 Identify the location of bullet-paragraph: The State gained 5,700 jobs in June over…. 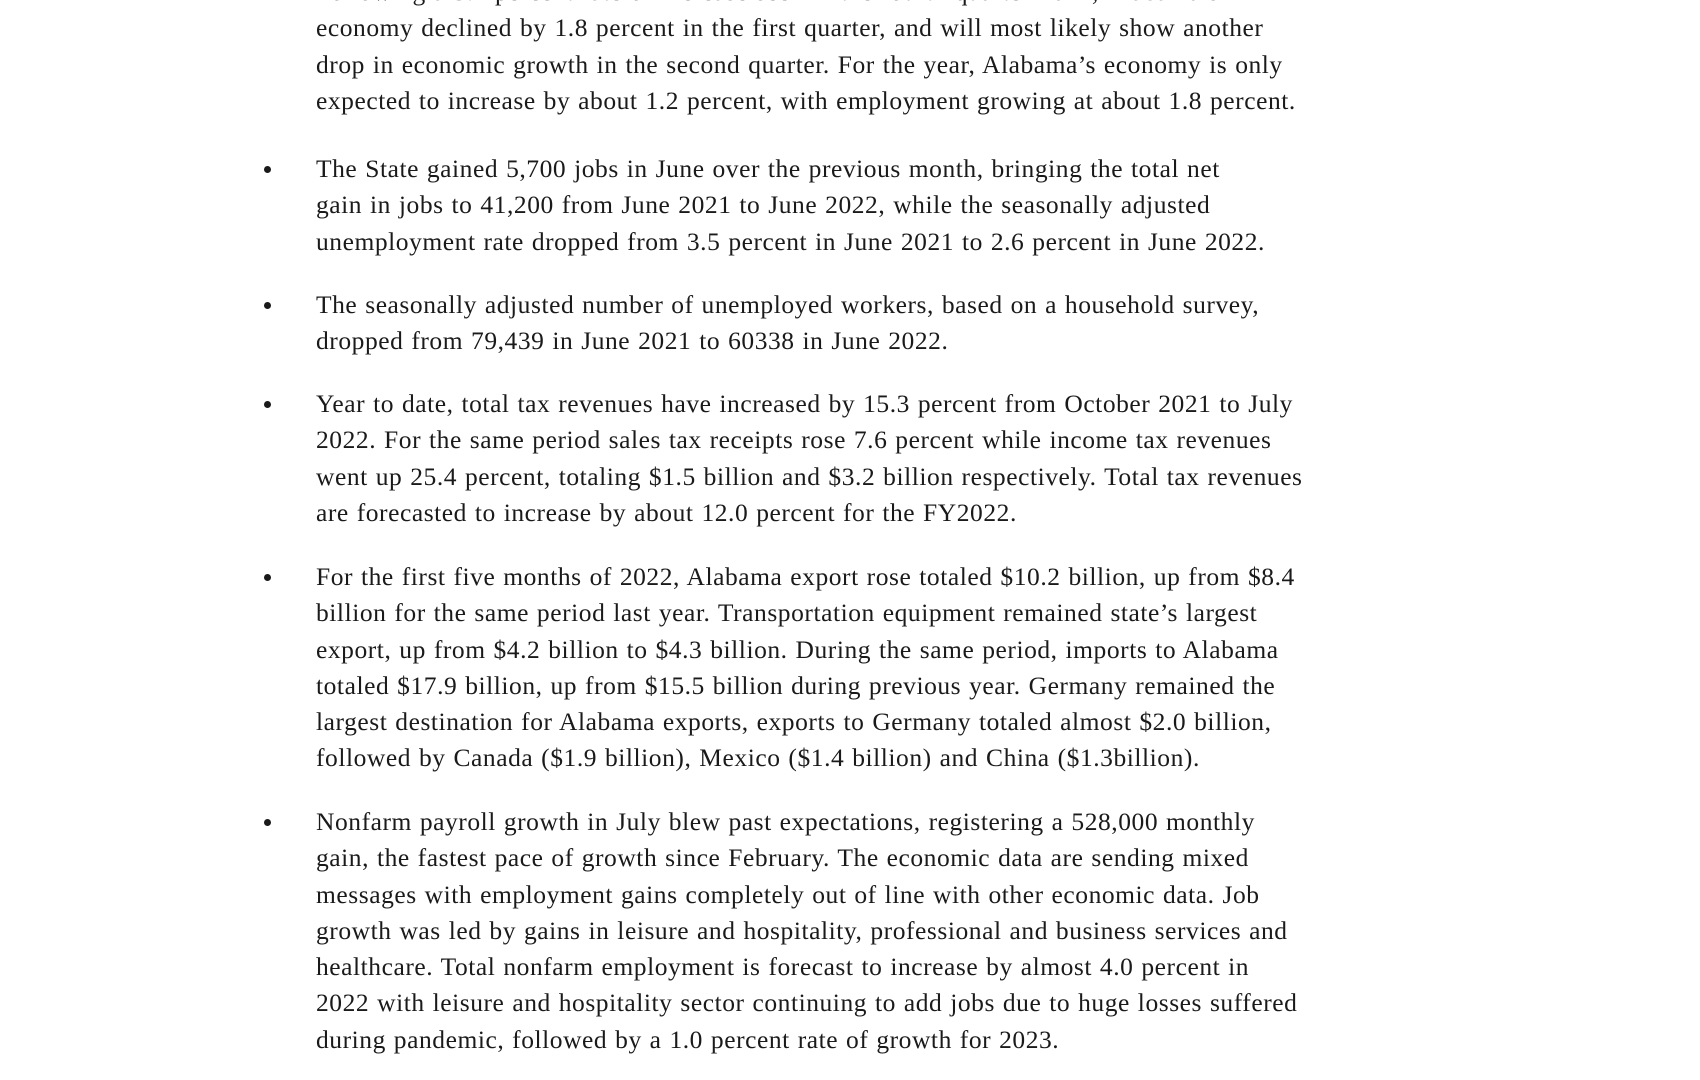
(860, 205).